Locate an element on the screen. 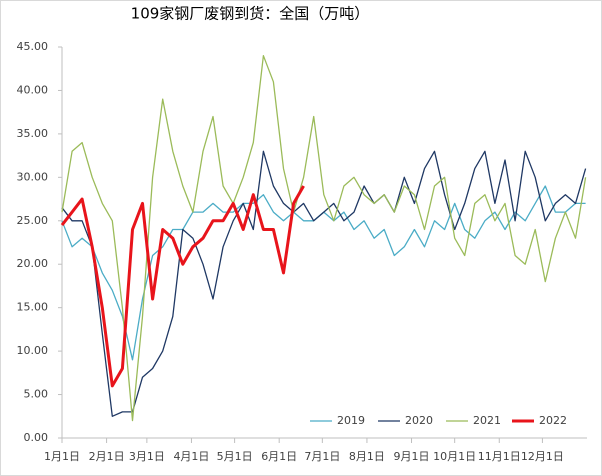  x-tick-label: 5月1日 is located at coordinates (235, 456).